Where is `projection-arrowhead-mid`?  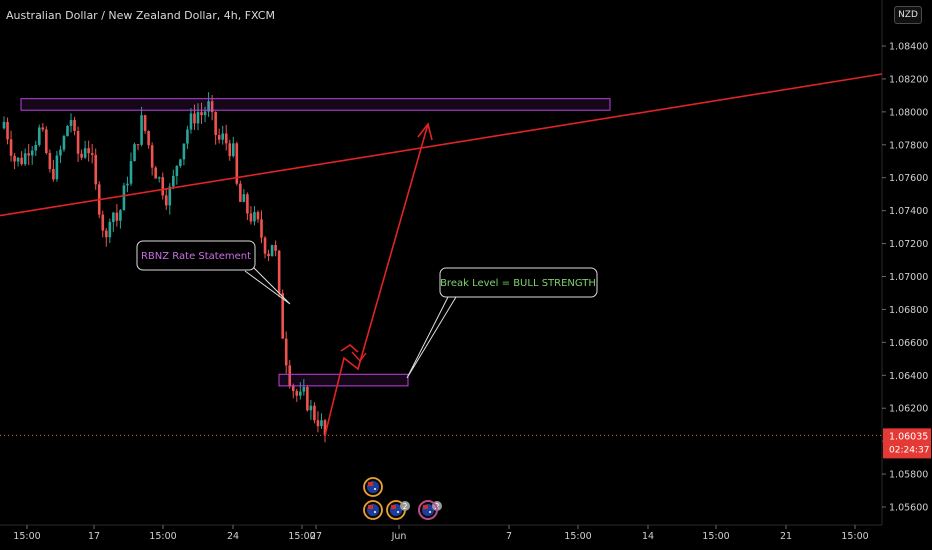 projection-arrowhead-mid is located at coordinates (359, 357).